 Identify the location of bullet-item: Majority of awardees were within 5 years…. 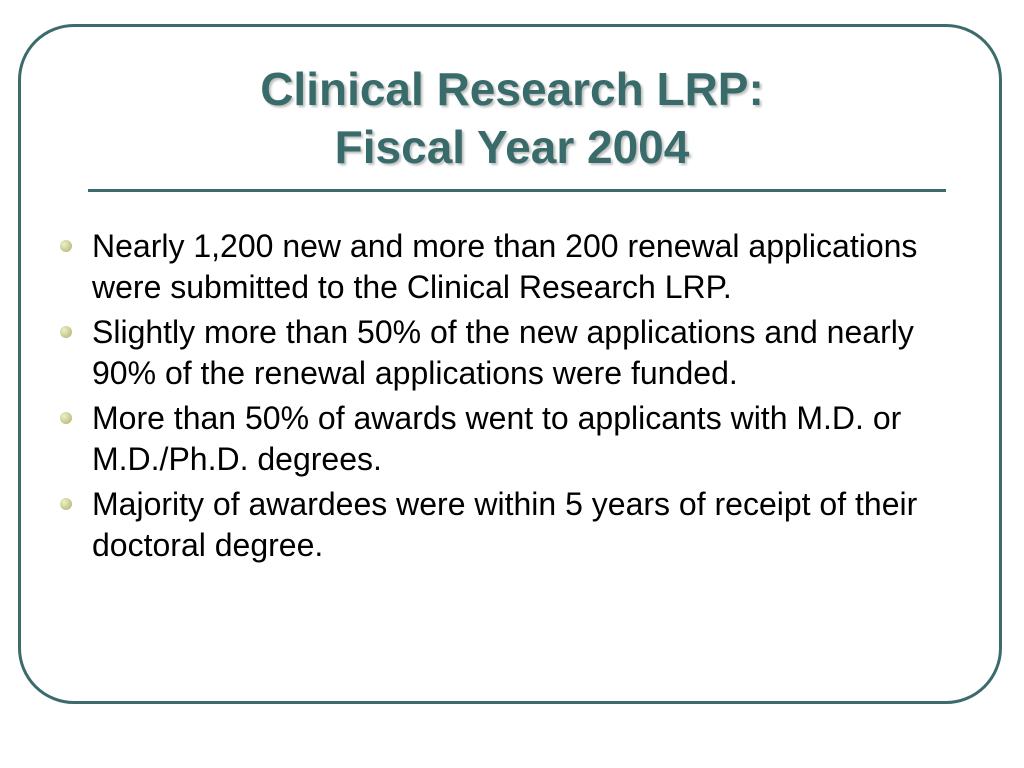
(516, 525).